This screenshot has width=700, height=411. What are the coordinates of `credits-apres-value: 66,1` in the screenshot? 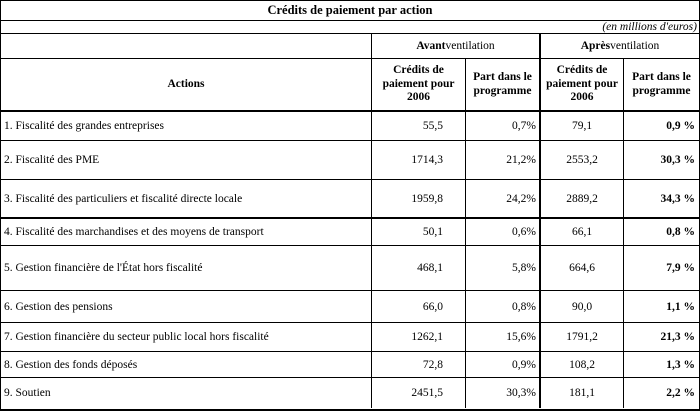 It's located at (582, 232).